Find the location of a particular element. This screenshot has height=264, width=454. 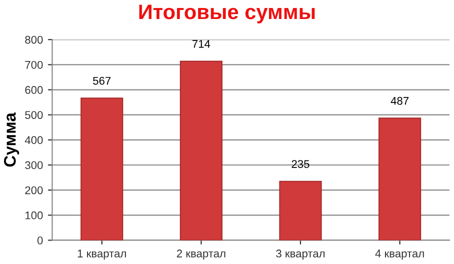

y-tick-label: 0 is located at coordinates (40, 240).